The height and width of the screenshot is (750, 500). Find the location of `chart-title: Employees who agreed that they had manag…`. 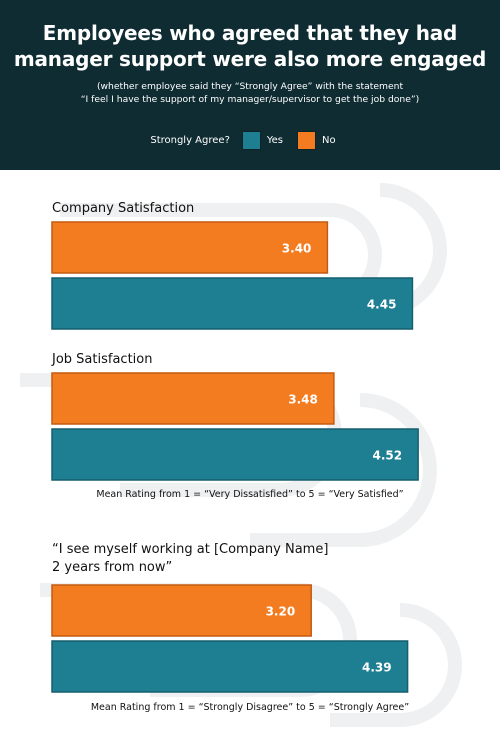

chart-title: Employees who agreed that they had manag… is located at coordinates (250, 46).